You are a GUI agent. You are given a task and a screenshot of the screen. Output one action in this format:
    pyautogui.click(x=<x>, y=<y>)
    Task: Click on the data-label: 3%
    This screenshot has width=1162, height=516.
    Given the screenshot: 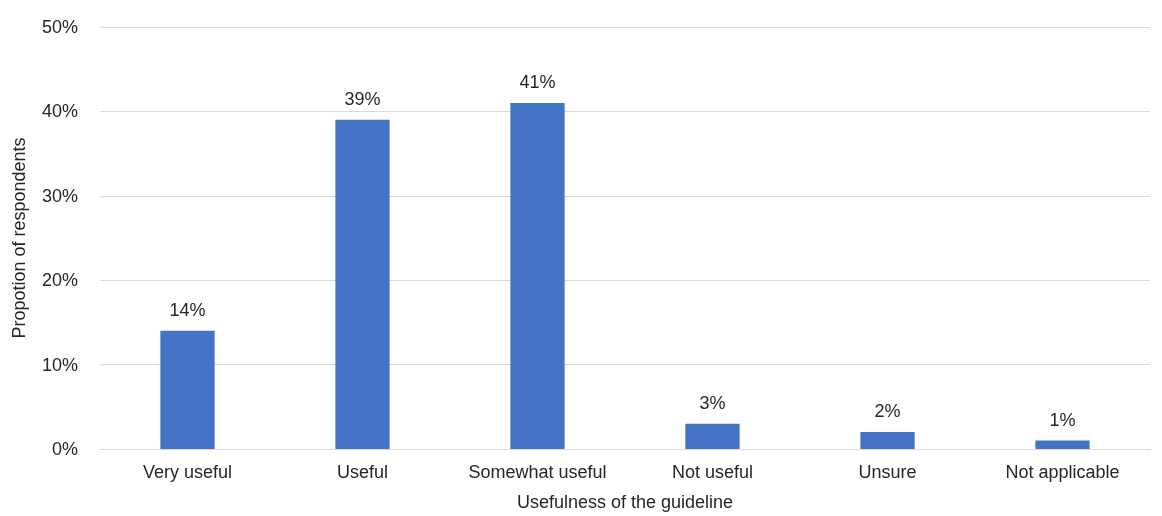 What is the action you would take?
    pyautogui.click(x=712, y=402)
    